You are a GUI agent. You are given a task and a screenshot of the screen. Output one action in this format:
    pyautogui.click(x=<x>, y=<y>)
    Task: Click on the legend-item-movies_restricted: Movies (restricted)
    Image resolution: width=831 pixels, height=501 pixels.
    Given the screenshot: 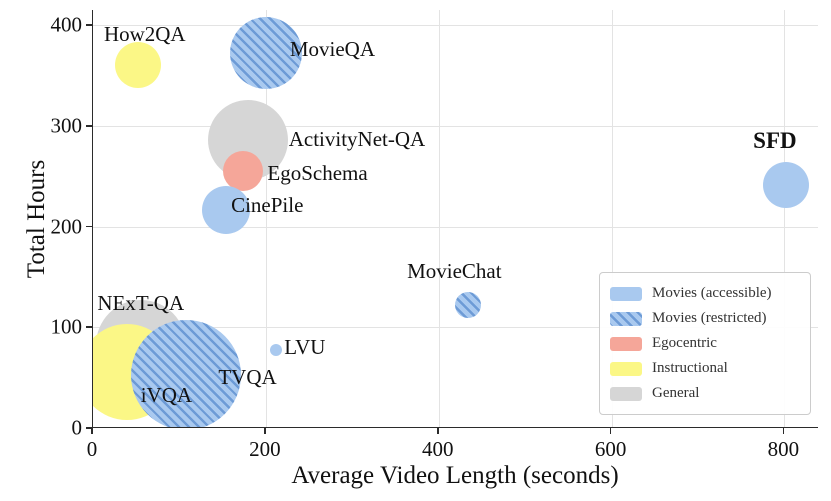 What is the action you would take?
    pyautogui.click(x=705, y=318)
    